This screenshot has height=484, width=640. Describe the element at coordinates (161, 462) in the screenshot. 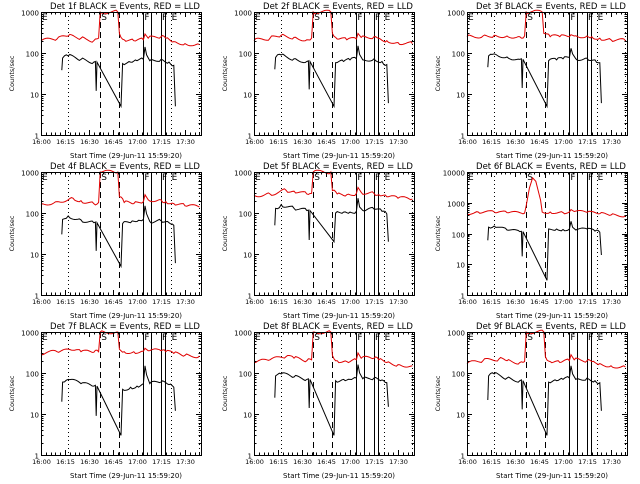

I see `x-tick-label: 17:15` at that location.